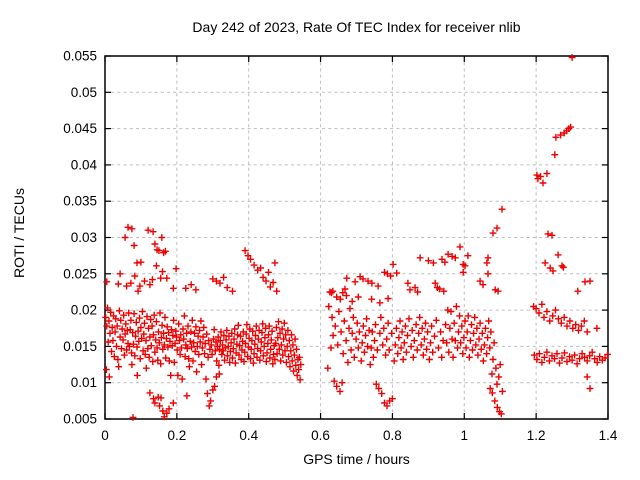  Describe the element at coordinates (356, 459) in the screenshot. I see `x-axis-label: GPS time / hours` at that location.